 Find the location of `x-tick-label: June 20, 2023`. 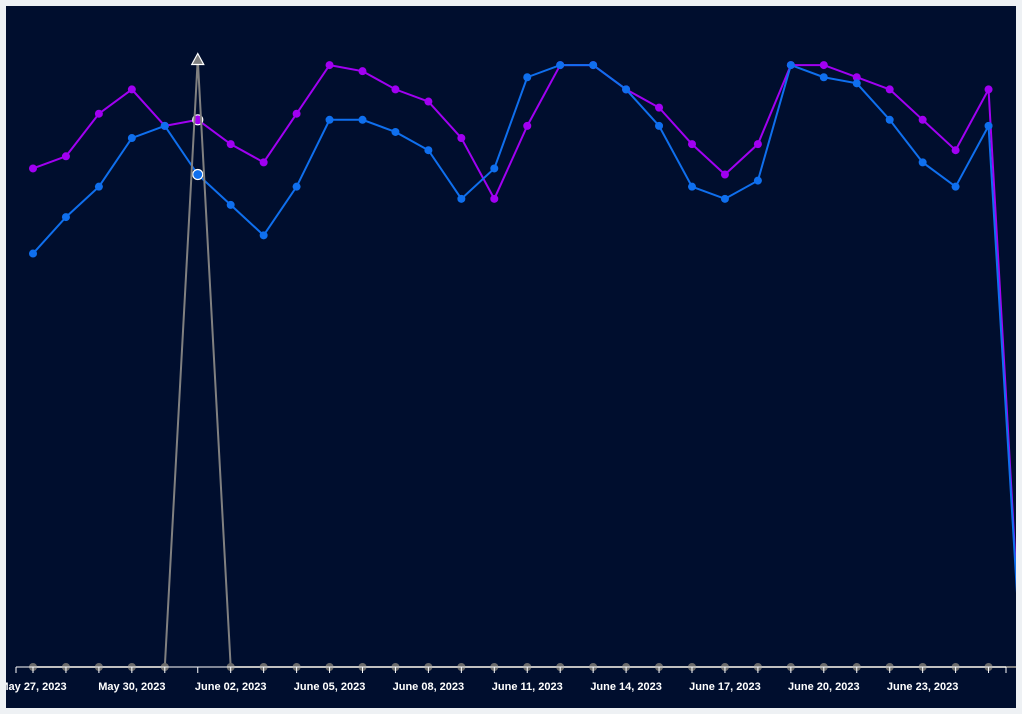

x-tick-label: June 20, 2023 is located at coordinates (824, 687).